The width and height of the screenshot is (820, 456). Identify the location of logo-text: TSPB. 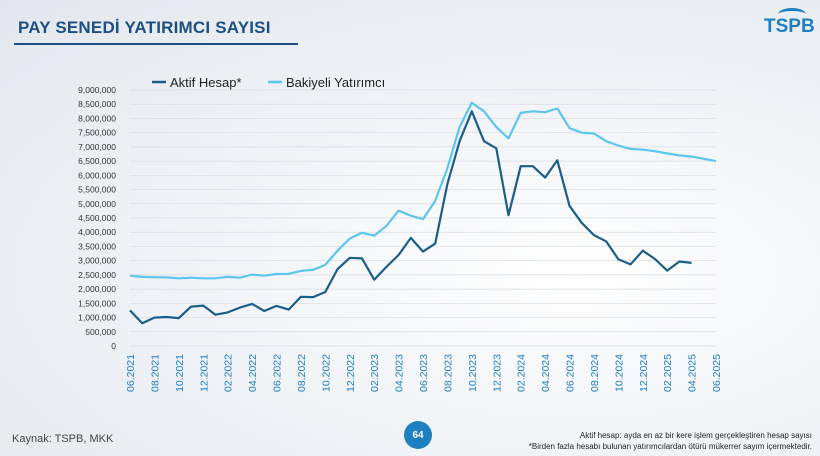
(789, 26).